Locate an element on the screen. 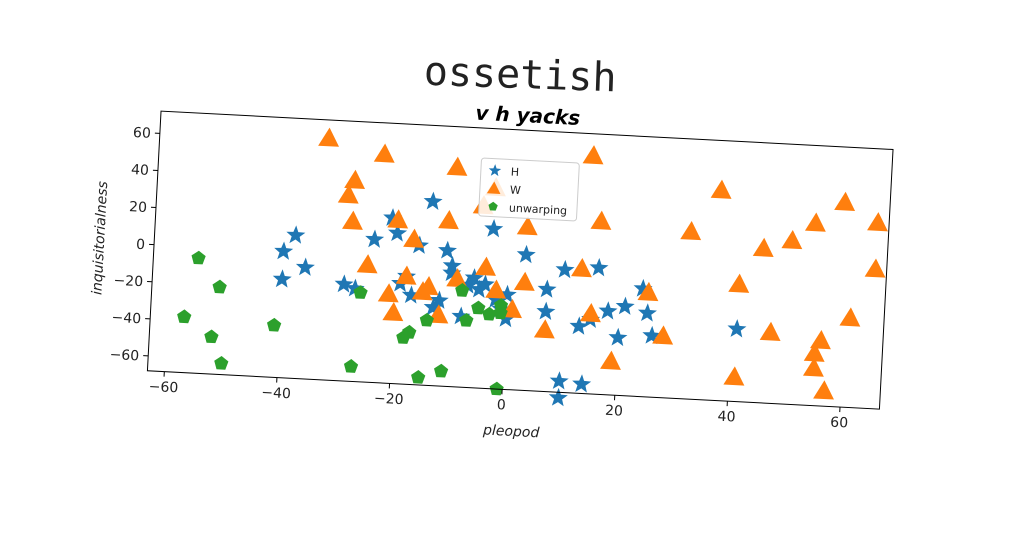 The image size is (1024, 538). y-axis-ticks: −60 −40 −20 0 20 40 60 is located at coordinates (134, 244).